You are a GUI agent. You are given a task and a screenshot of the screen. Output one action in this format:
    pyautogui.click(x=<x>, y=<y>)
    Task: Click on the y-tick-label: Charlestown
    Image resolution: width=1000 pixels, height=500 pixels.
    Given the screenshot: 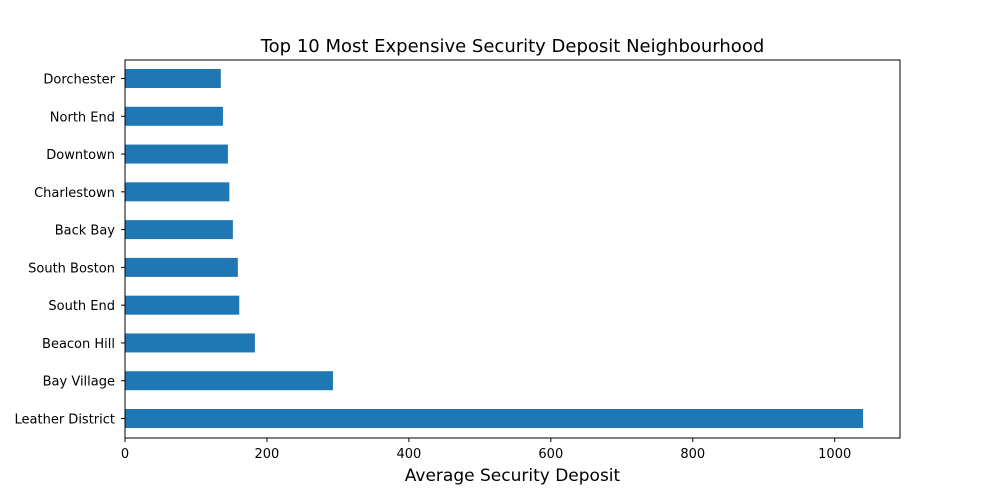 What is the action you would take?
    pyautogui.click(x=74, y=193)
    